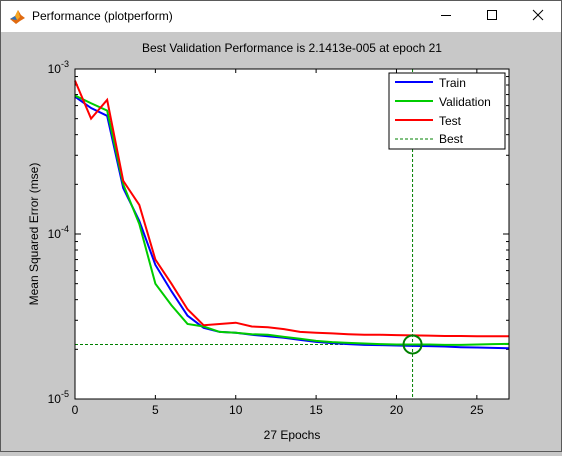 This screenshot has width=562, height=456. What do you see at coordinates (75, 410) in the screenshot?
I see `x-tick-label: 0` at bounding box center [75, 410].